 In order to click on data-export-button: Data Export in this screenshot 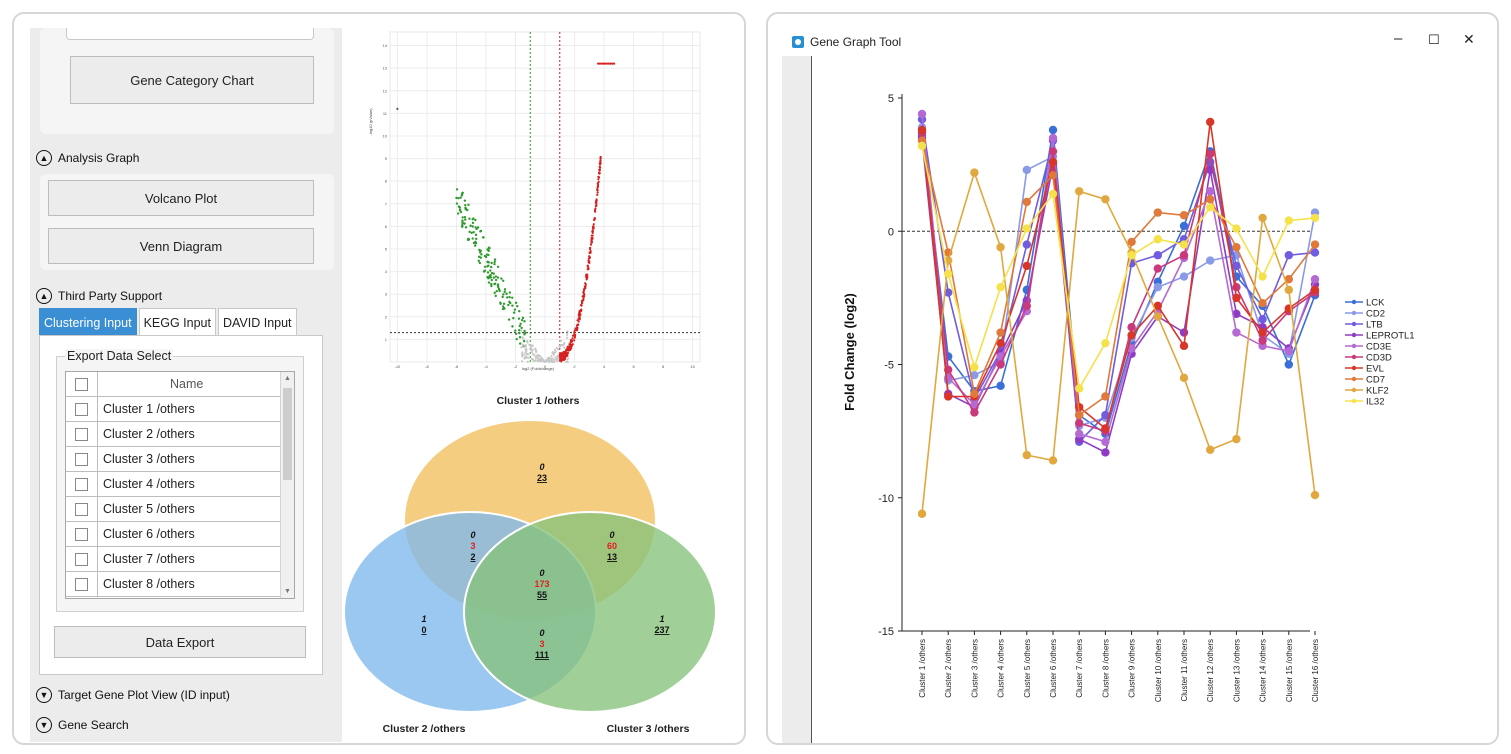, I will do `click(180, 642)`.